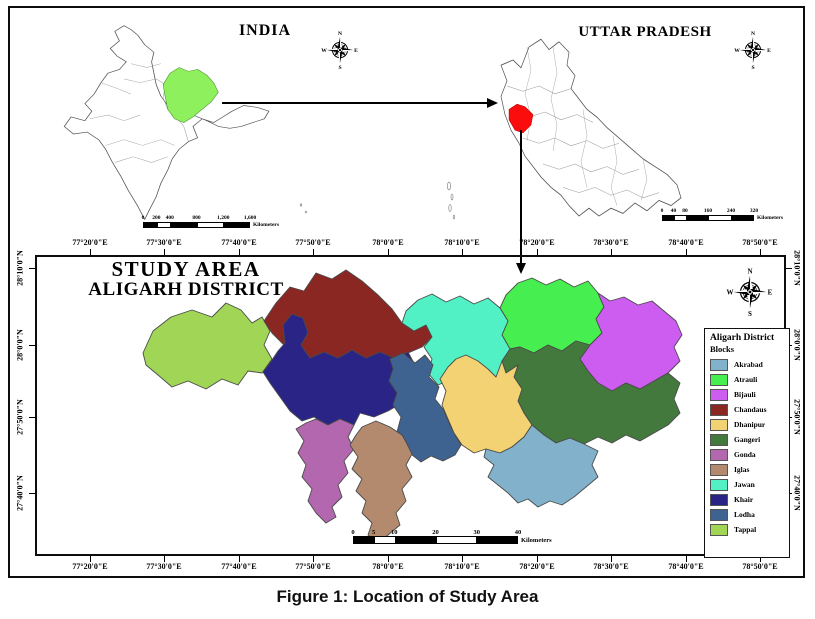 This screenshot has height=619, width=815. I want to click on legend-label: Bijauli, so click(745, 394).